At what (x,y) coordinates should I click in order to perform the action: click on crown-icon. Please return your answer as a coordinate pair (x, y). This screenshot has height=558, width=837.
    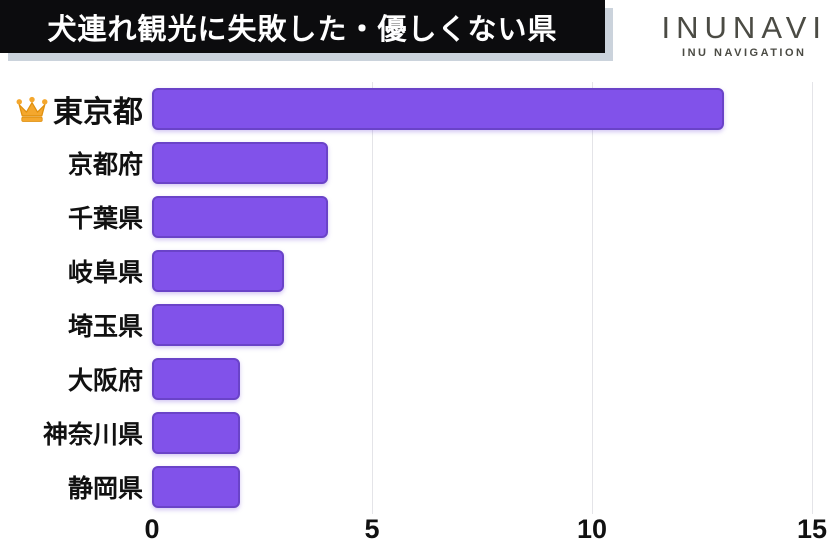
    Looking at the image, I should click on (32, 109).